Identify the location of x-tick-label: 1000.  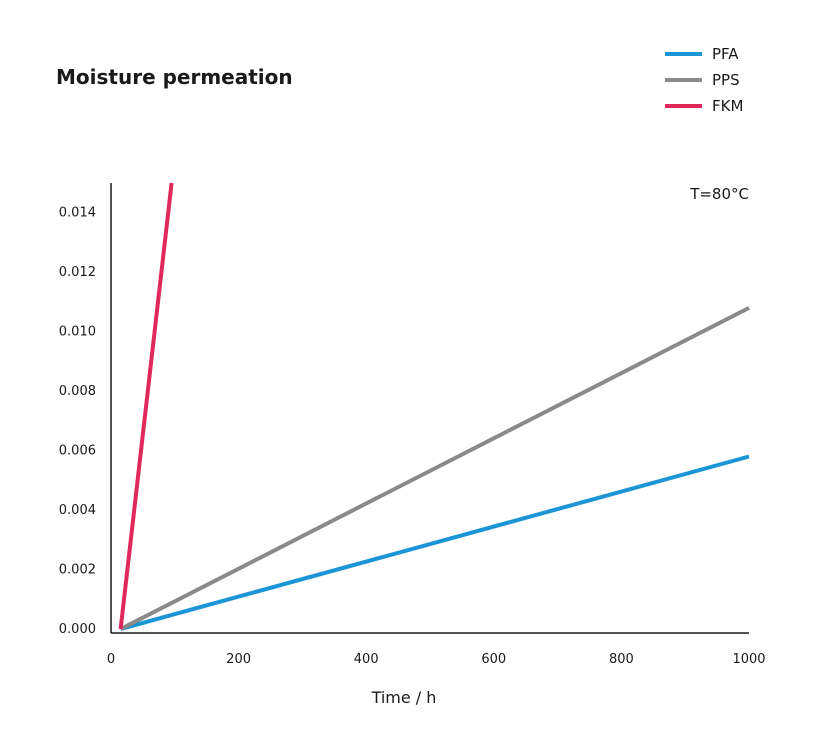
(748, 659).